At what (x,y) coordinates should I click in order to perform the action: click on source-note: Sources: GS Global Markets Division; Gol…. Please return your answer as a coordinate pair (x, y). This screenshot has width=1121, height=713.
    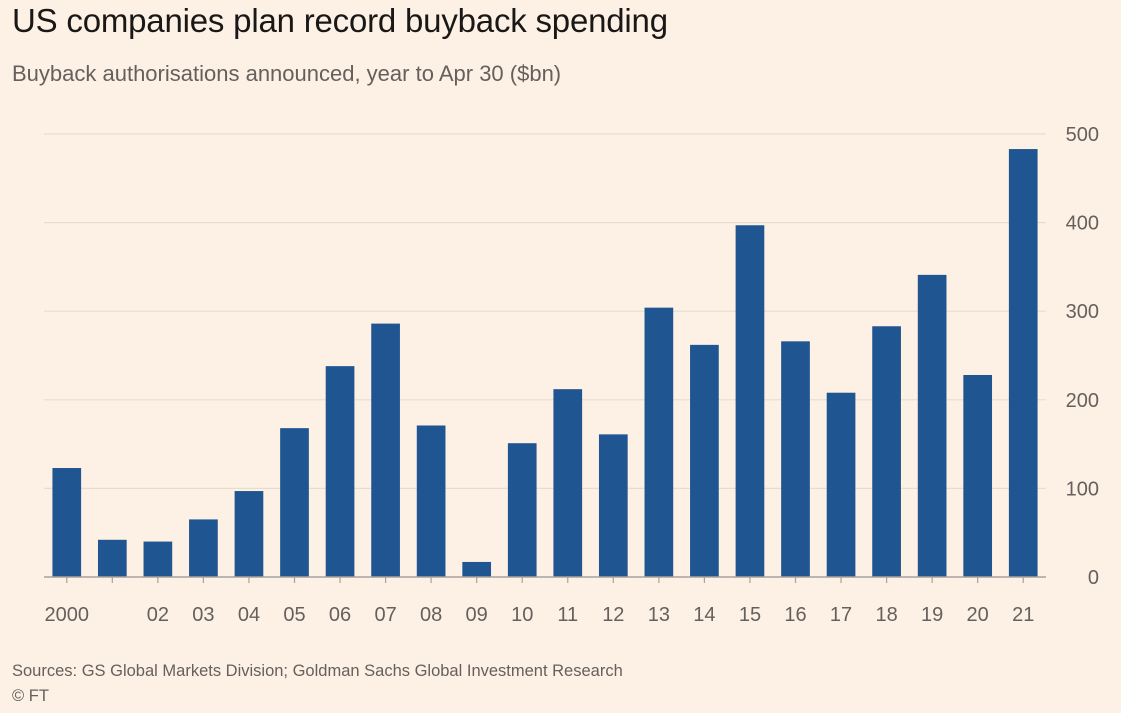
    Looking at the image, I should click on (317, 671).